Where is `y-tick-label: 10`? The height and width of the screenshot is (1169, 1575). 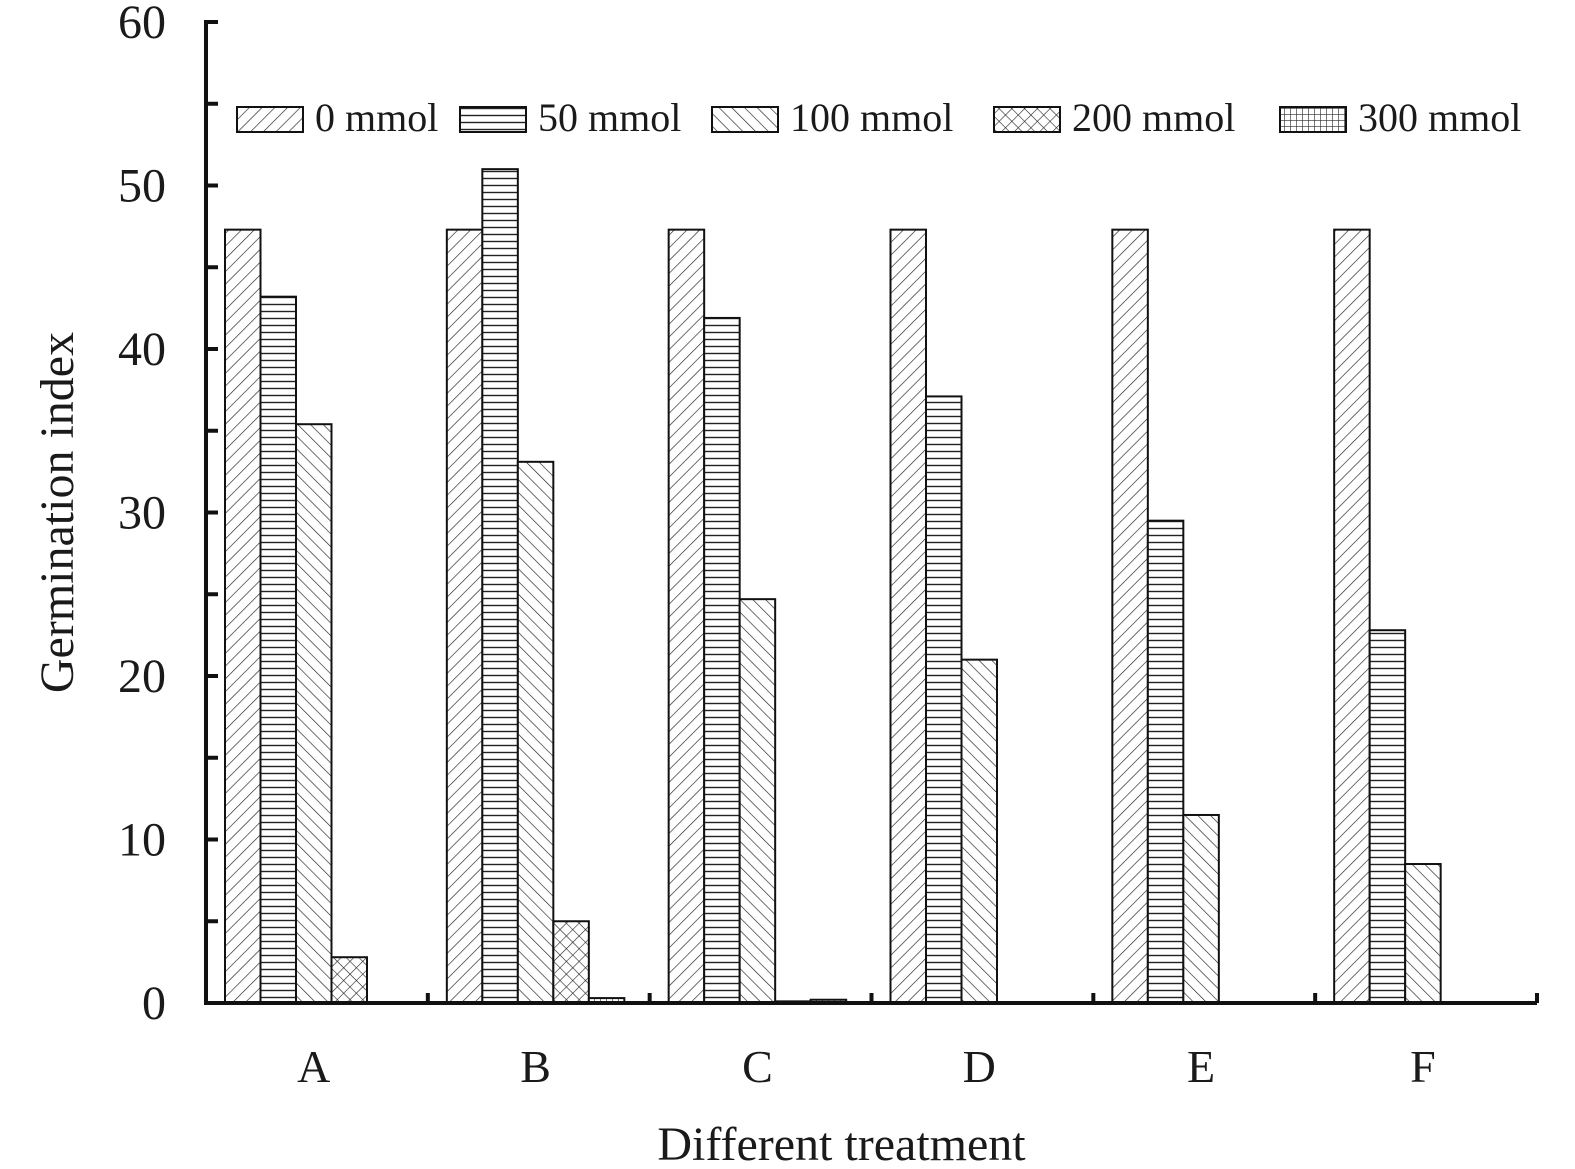
y-tick-label: 10 is located at coordinates (142, 840).